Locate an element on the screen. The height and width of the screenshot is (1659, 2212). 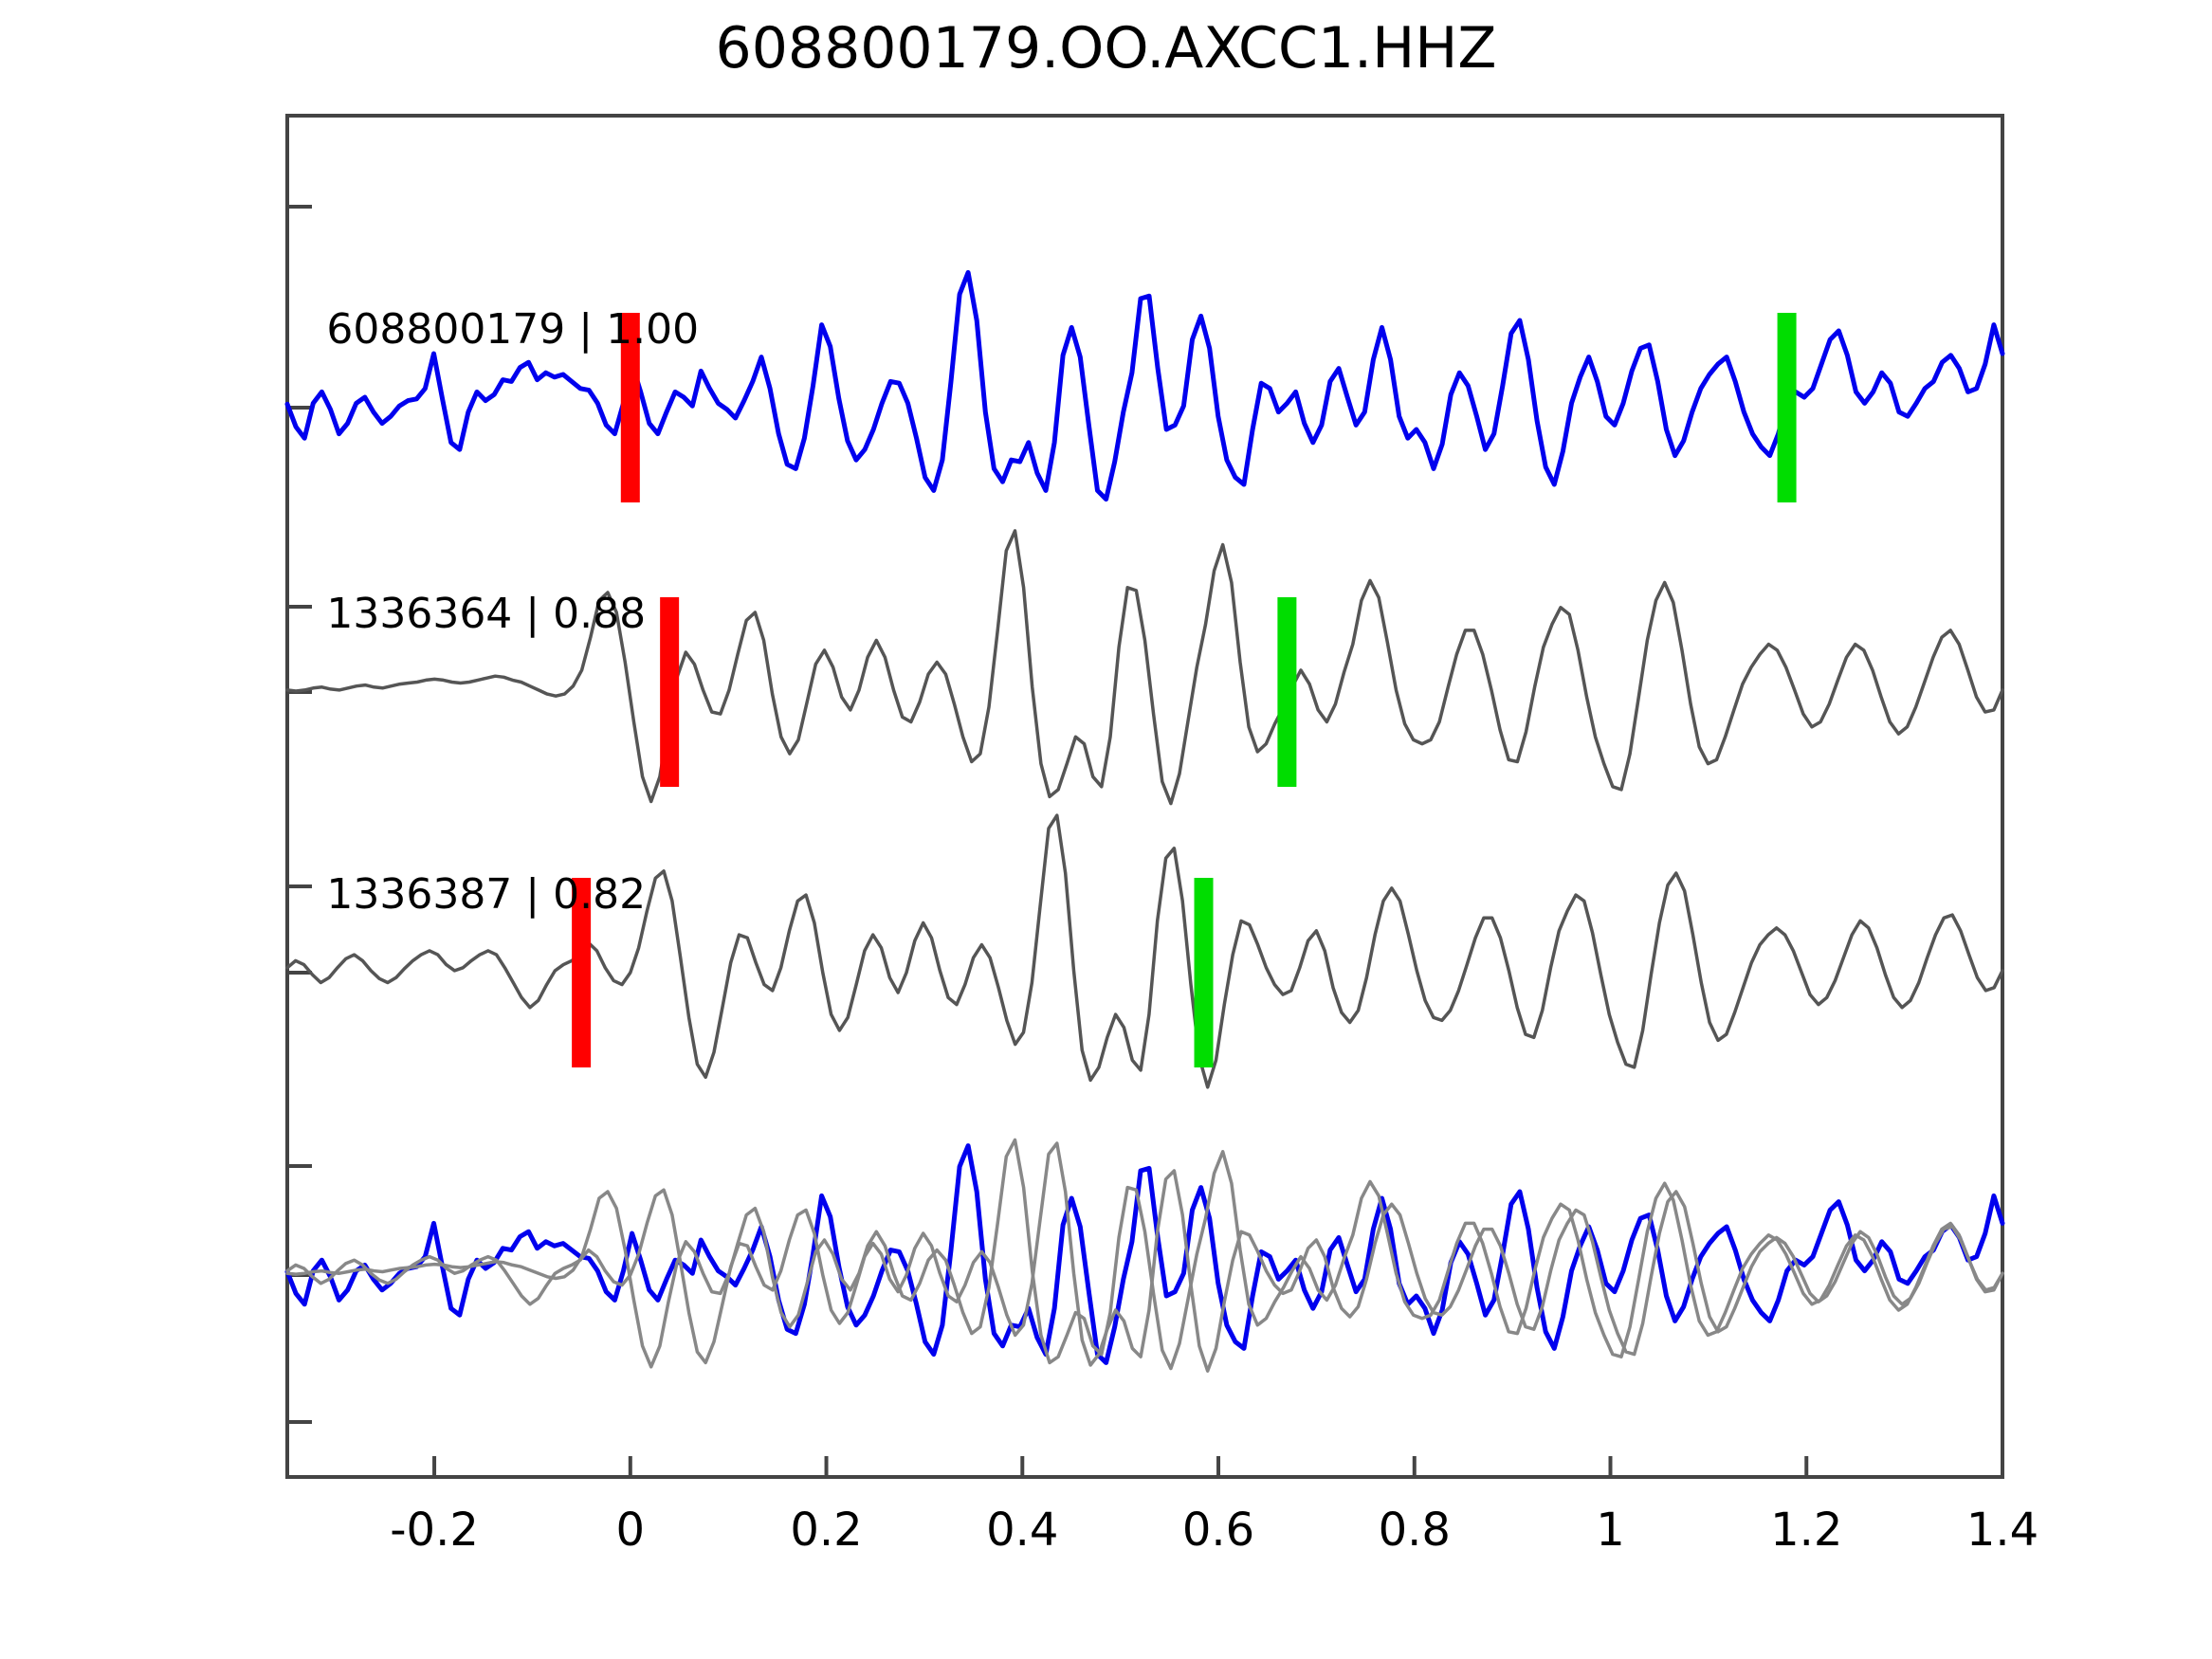
x-axis-ticks is located at coordinates (1218, 1466).